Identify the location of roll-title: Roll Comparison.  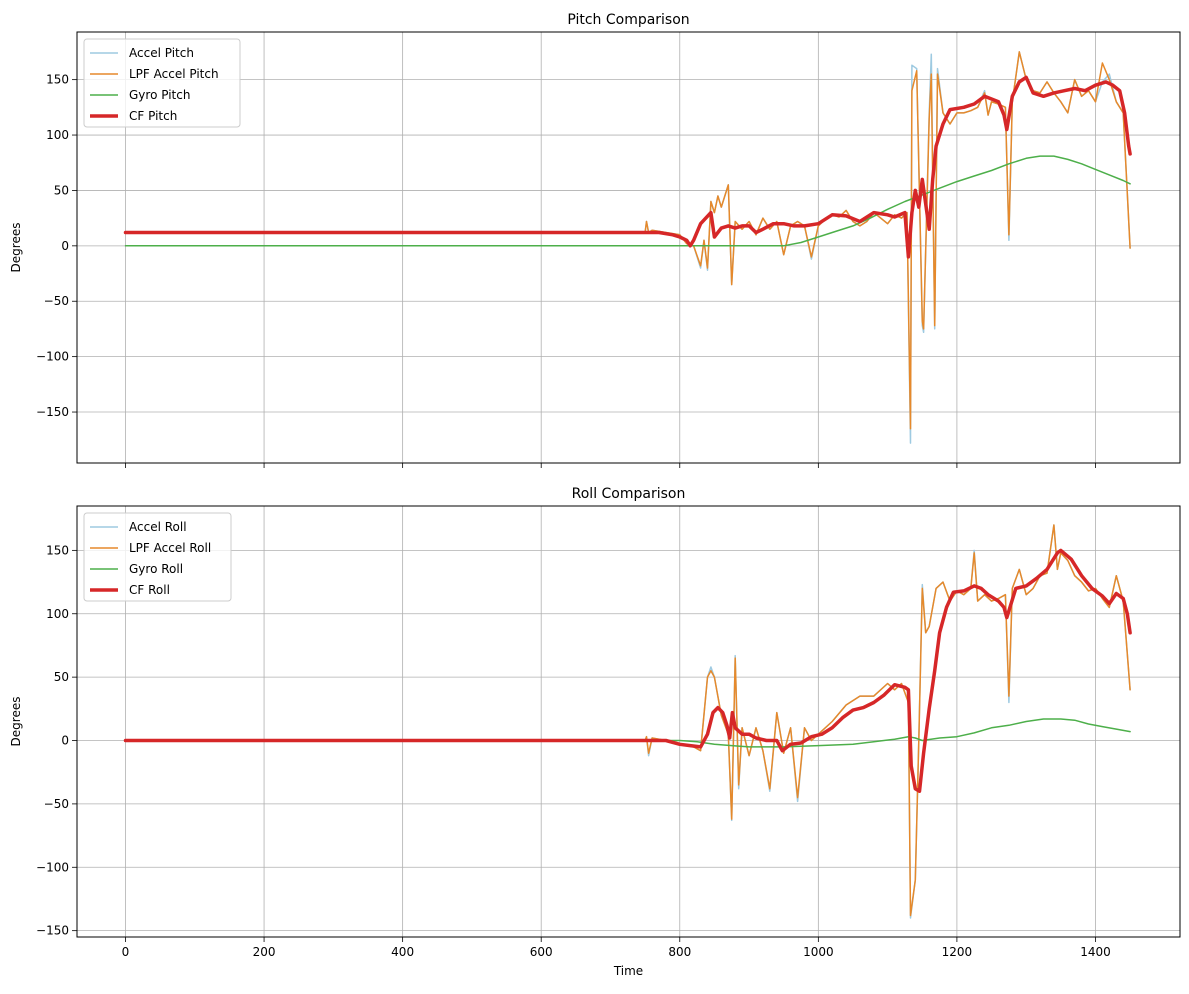
(629, 494).